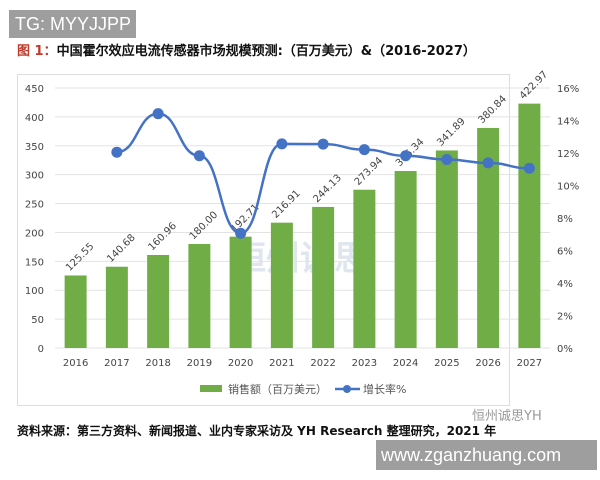  Describe the element at coordinates (384, 389) in the screenshot. I see `legend-line-label: 增长率%` at that location.